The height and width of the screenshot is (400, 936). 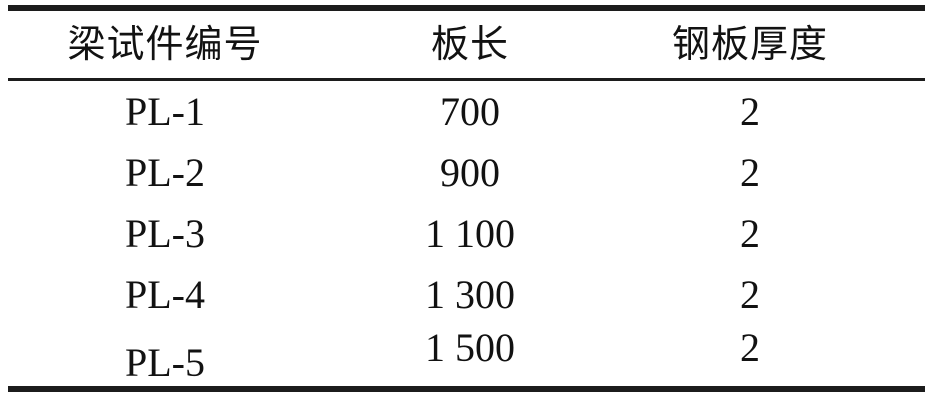 What do you see at coordinates (470, 294) in the screenshot?
I see `plate-length-cell: 1 300` at bounding box center [470, 294].